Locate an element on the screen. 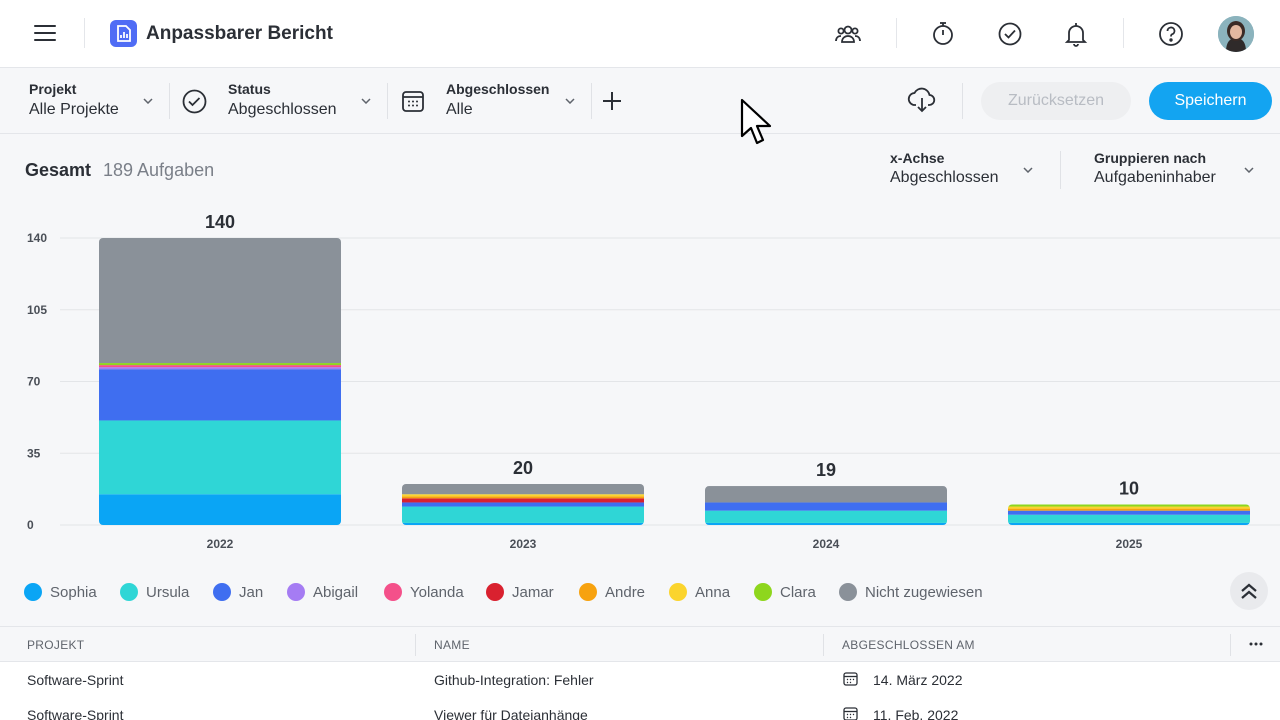 The height and width of the screenshot is (720, 1280). cell-name: Github-Integration: Fehler is located at coordinates (514, 680).